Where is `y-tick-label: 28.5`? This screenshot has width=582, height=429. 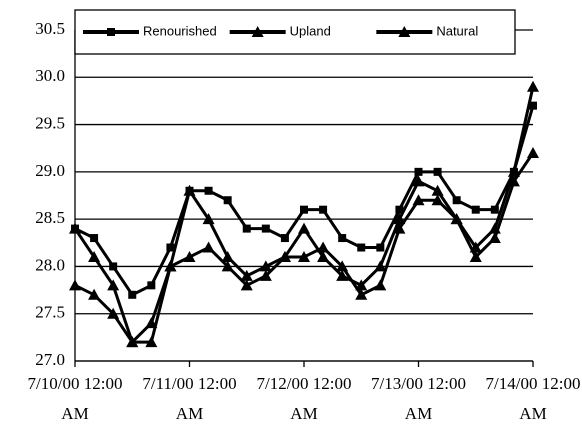
y-tick-label: 28.5 is located at coordinates (50, 217).